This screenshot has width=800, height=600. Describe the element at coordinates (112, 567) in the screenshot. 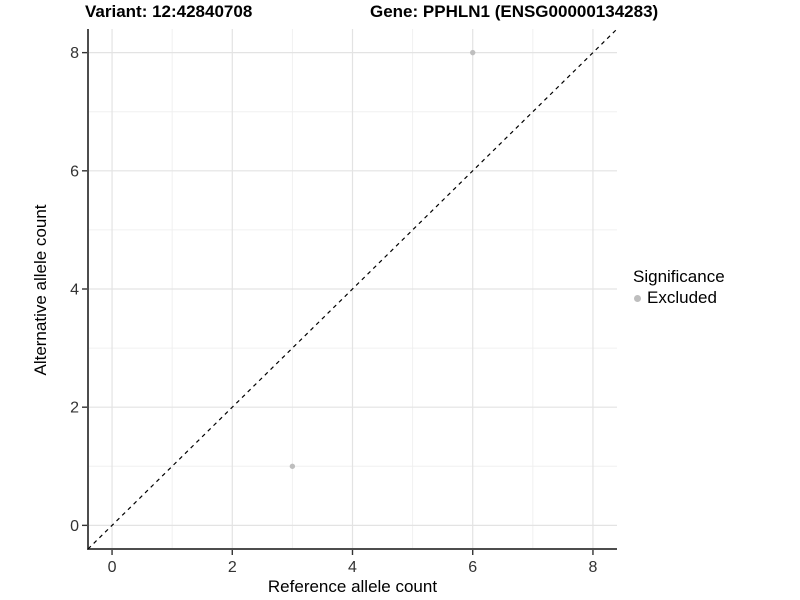

I see `x-tick-label: 0` at that location.